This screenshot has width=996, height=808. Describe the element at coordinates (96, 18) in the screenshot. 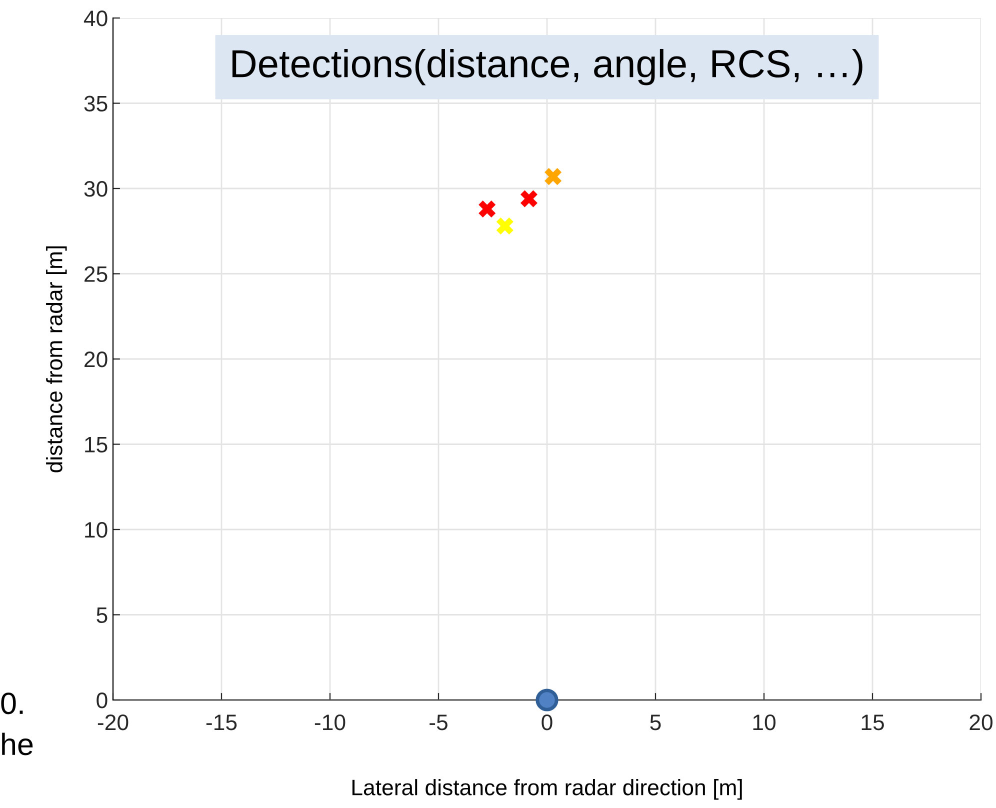

I see `y-tick-label: 40` at that location.